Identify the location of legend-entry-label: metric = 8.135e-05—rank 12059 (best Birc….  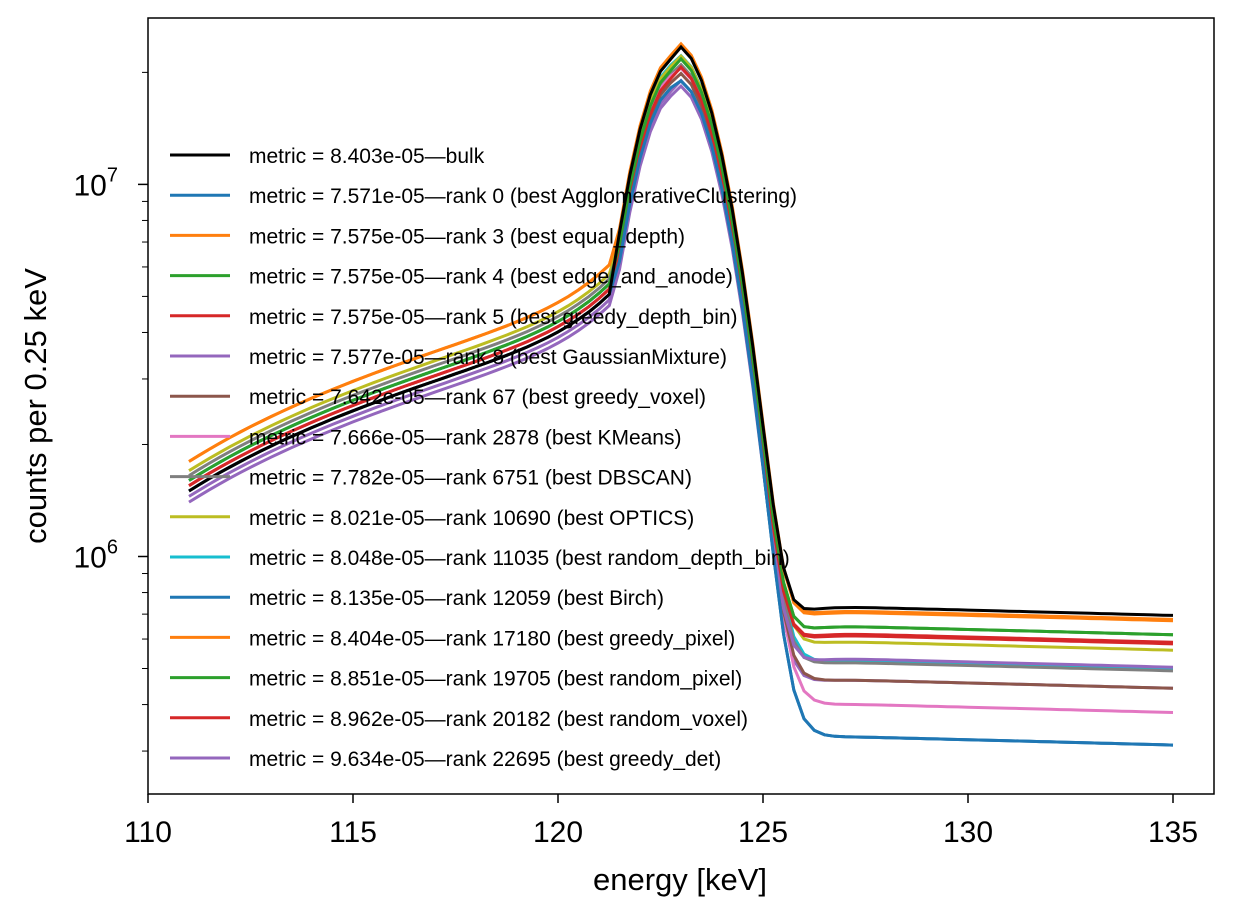
(456, 598).